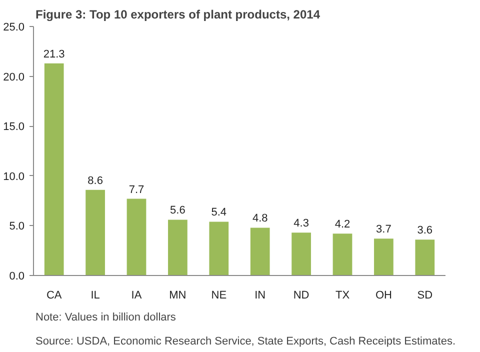 The image size is (480, 352). What do you see at coordinates (106, 318) in the screenshot?
I see `text: Note: Values in billion dollars` at bounding box center [106, 318].